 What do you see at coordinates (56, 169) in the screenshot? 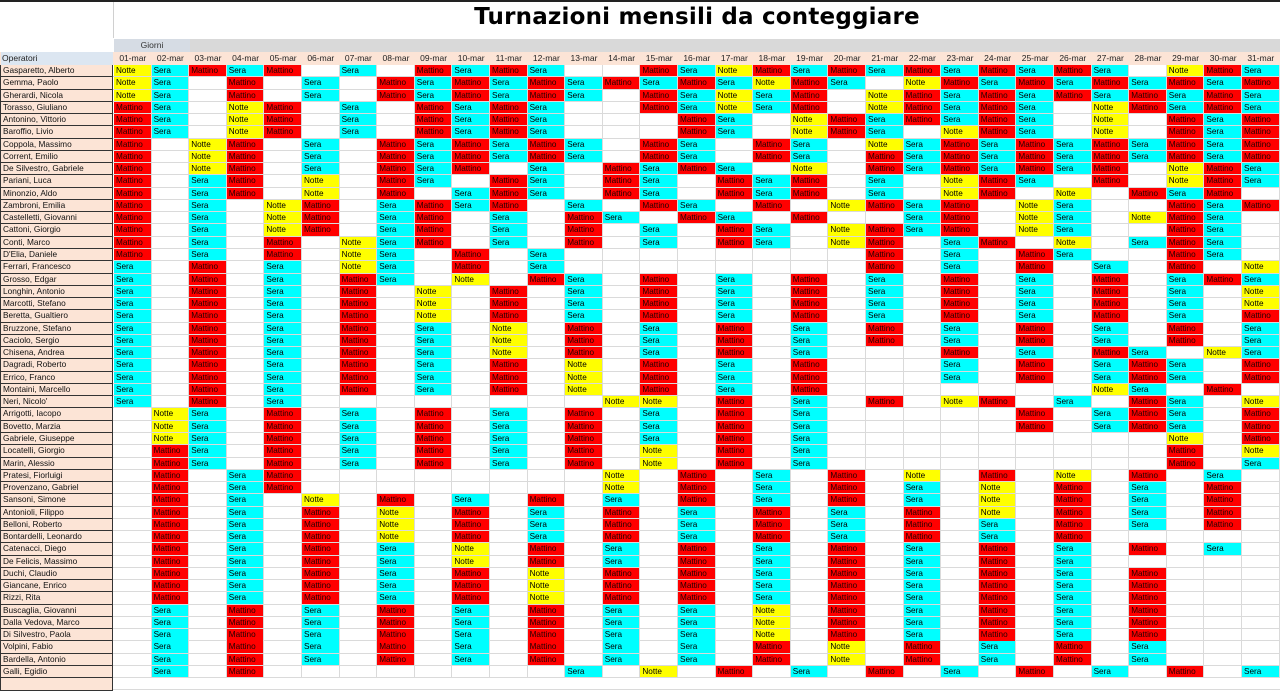
I see `operator-name: De Silvestro, Gabriele` at bounding box center [56, 169].